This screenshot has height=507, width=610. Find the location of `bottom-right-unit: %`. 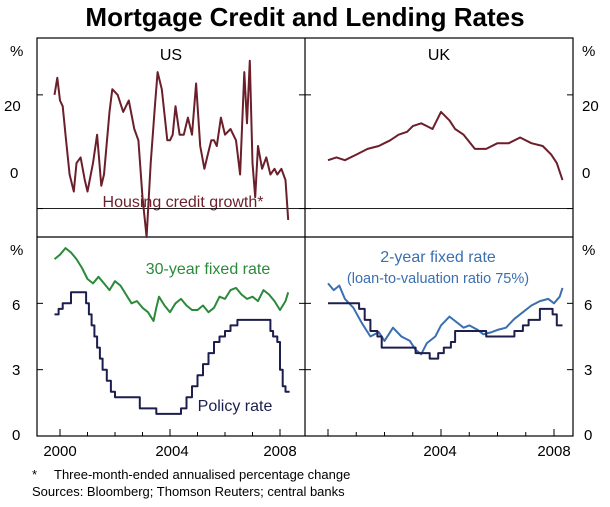

bottom-right-unit: % is located at coordinates (588, 250).